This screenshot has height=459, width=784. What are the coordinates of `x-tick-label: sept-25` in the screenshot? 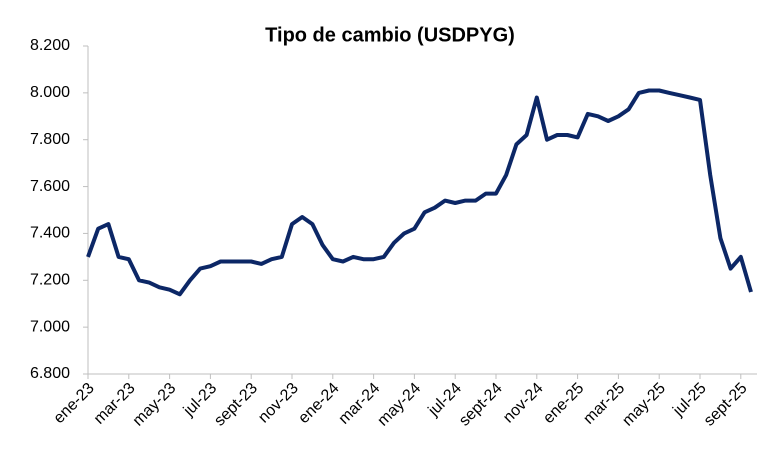 It's located at (726, 405).